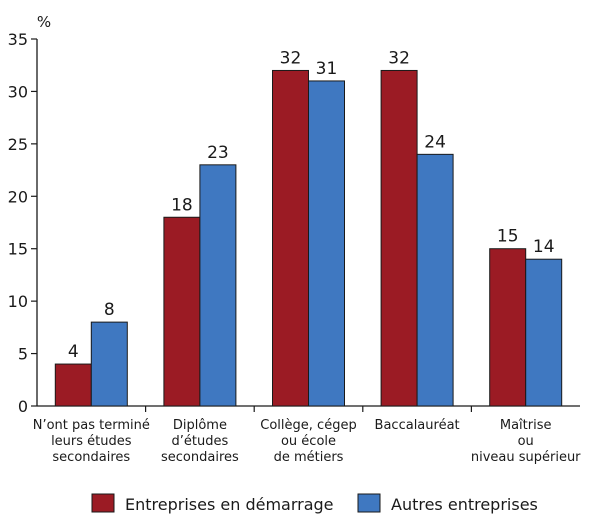 The image size is (597, 521). Describe the element at coordinates (18, 301) in the screenshot. I see `y-tick-label: 10` at that location.